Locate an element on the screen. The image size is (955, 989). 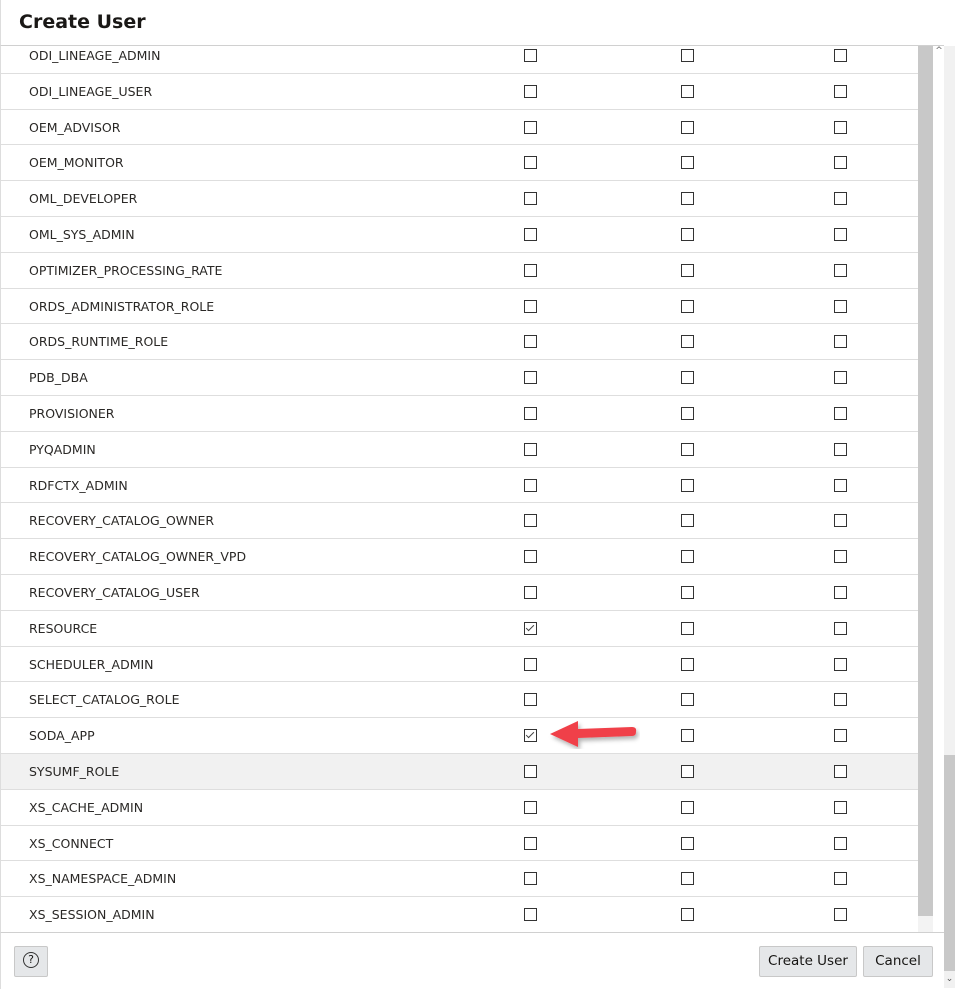
role-row: OEM_ADVISOR is located at coordinates (459, 128).